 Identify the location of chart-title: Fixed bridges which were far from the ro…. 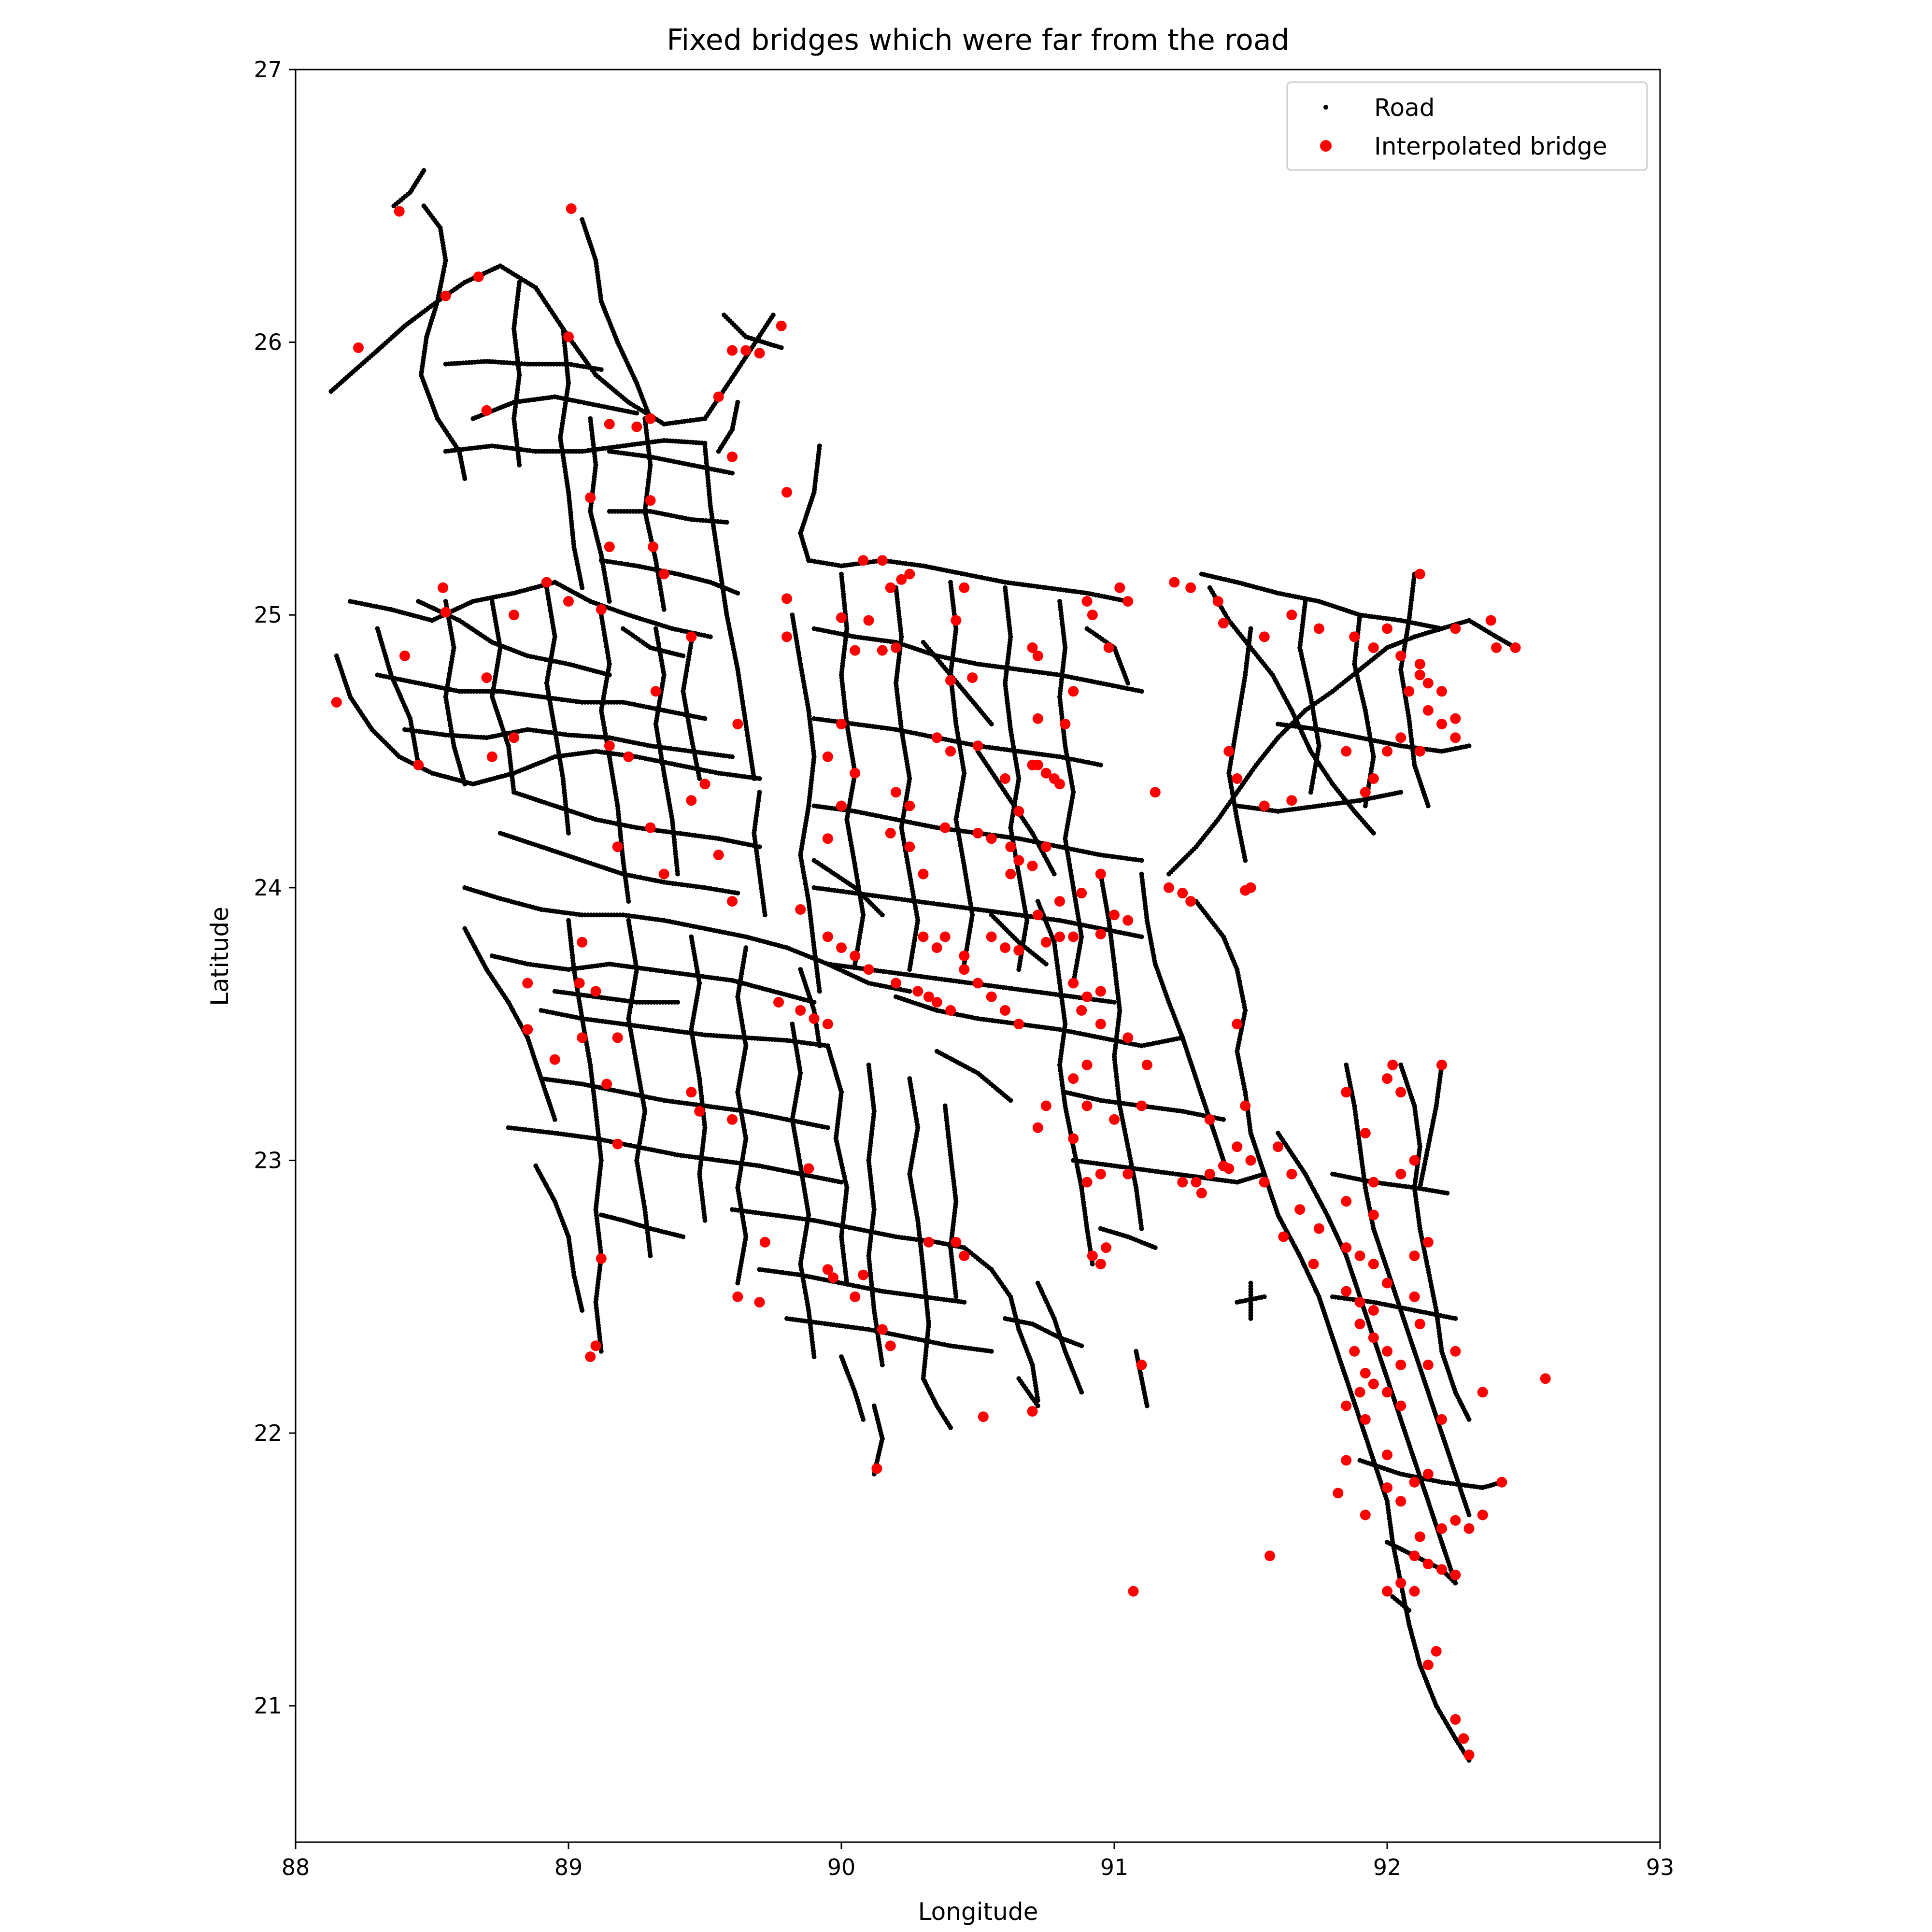
(978, 40).